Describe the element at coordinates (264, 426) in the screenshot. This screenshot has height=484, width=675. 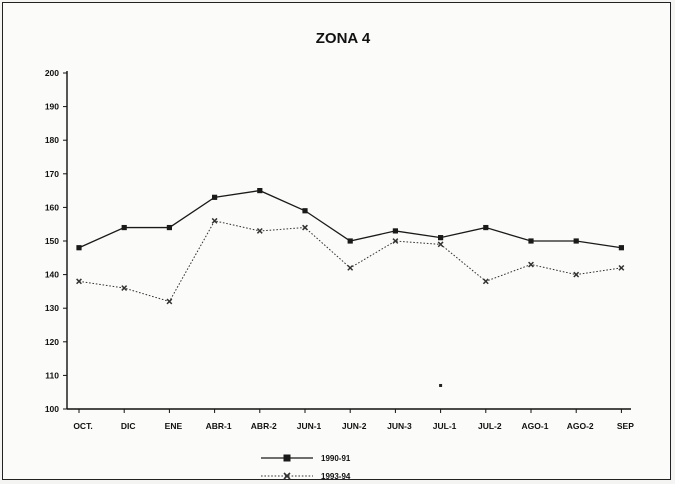
I see `x-tick-label: ABR-2` at that location.